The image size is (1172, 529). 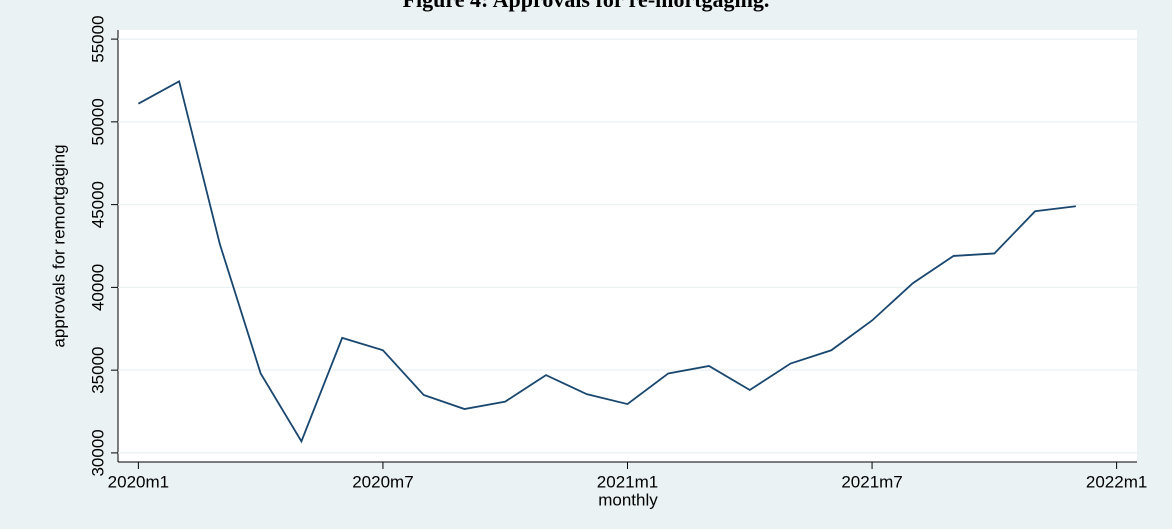 What do you see at coordinates (97, 121) in the screenshot?
I see `y-tick-label: 50000` at bounding box center [97, 121].